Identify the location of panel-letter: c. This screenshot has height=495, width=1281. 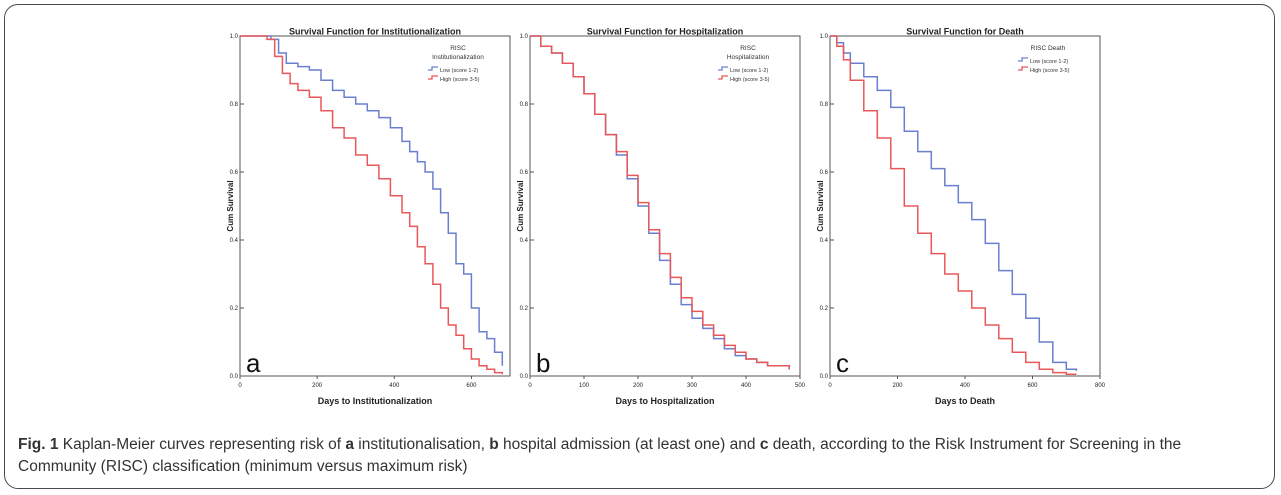
(842, 363).